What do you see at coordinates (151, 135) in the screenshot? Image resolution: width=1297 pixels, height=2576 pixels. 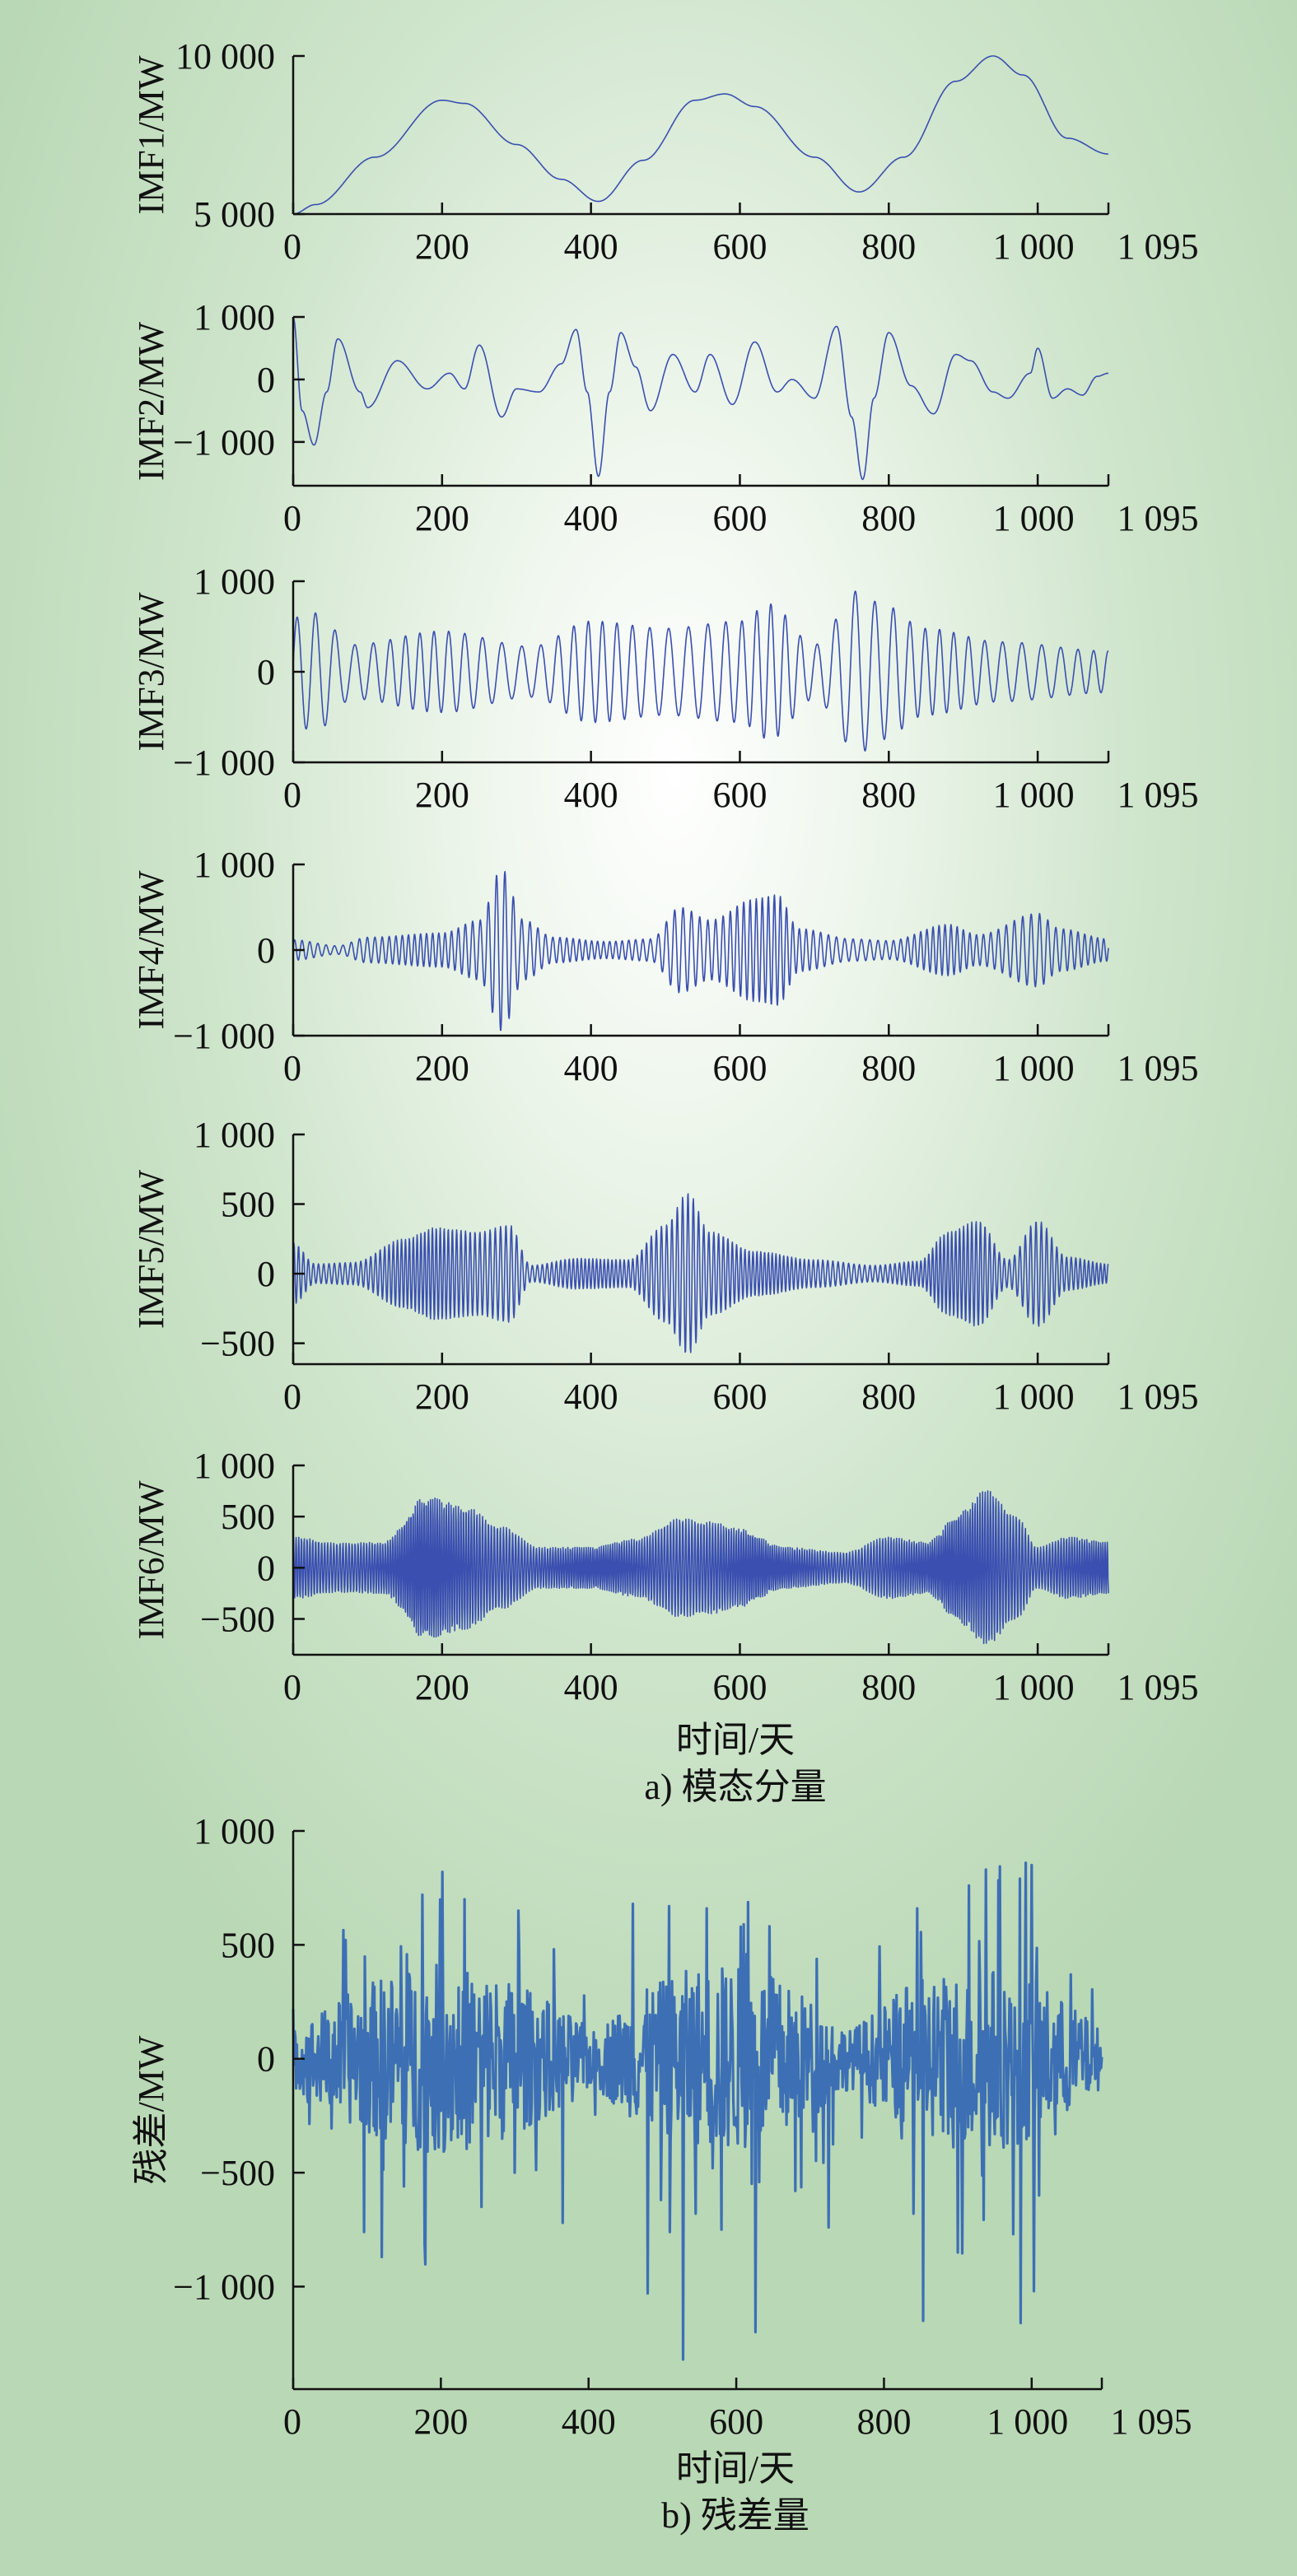 I see `y-axis-title: IMF1/MW` at bounding box center [151, 135].